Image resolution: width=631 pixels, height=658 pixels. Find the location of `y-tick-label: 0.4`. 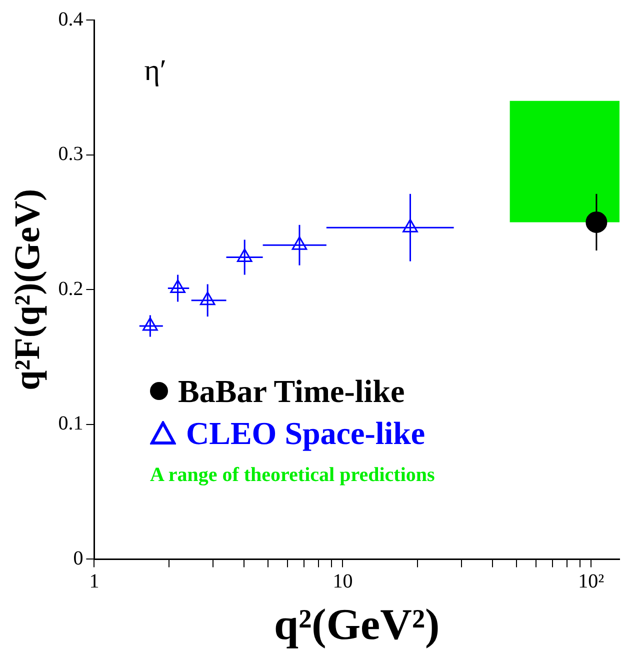

y-tick-label: 0.4 is located at coordinates (71, 19).